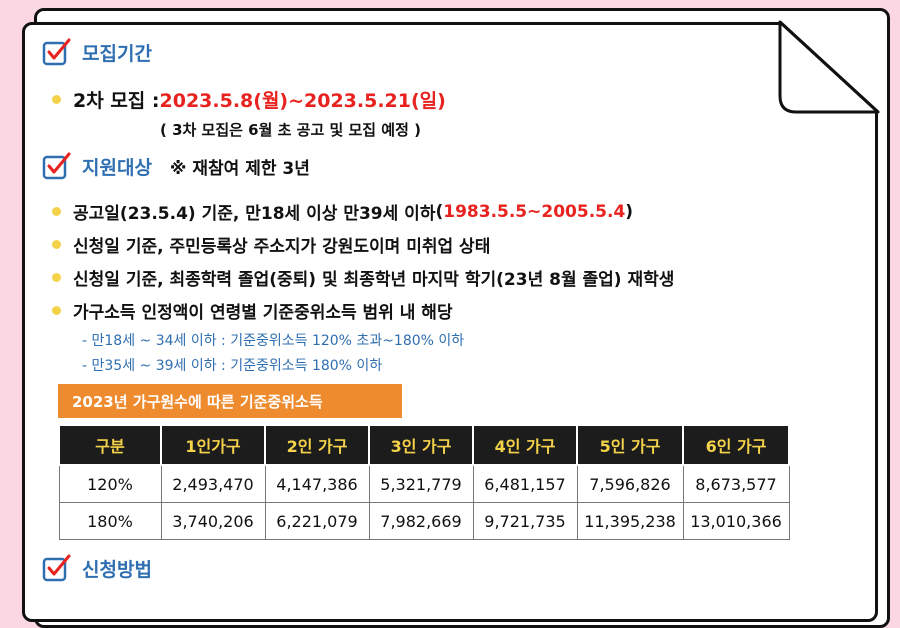 This screenshot has width=900, height=628. What do you see at coordinates (117, 569) in the screenshot?
I see `section-title: 신청방법` at bounding box center [117, 569].